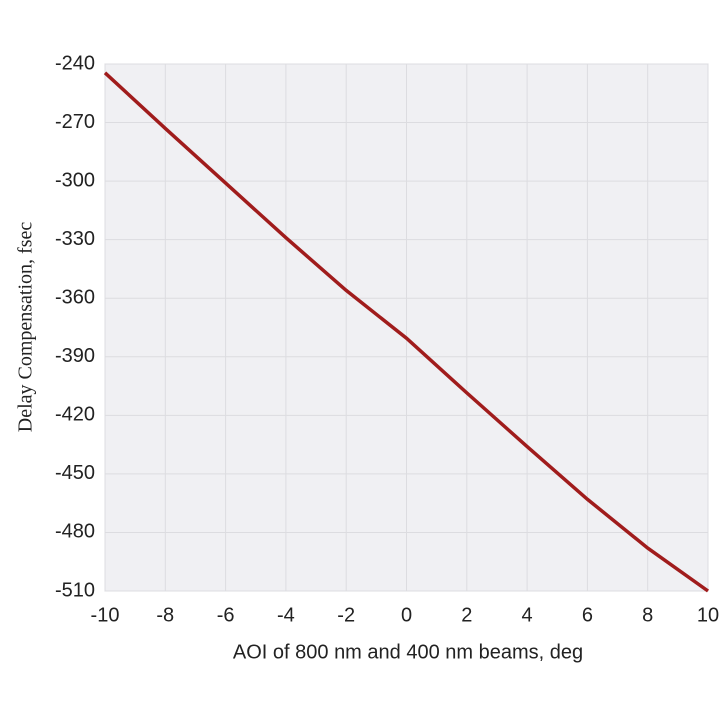 The image size is (720, 720). What do you see at coordinates (75, 473) in the screenshot?
I see `y-tick-label: -450` at bounding box center [75, 473].